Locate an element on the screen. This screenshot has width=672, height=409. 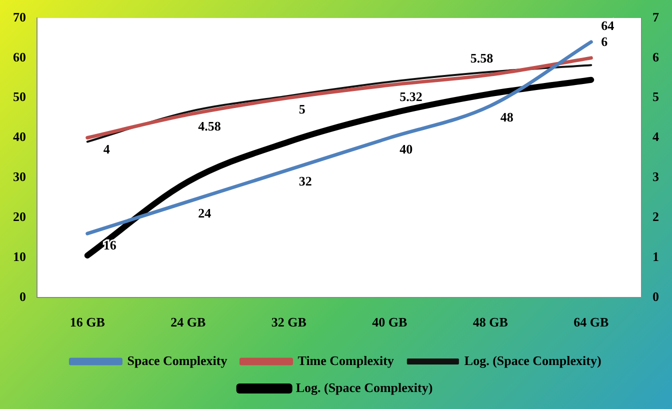
y2-tick-label: 7 is located at coordinates (656, 16).